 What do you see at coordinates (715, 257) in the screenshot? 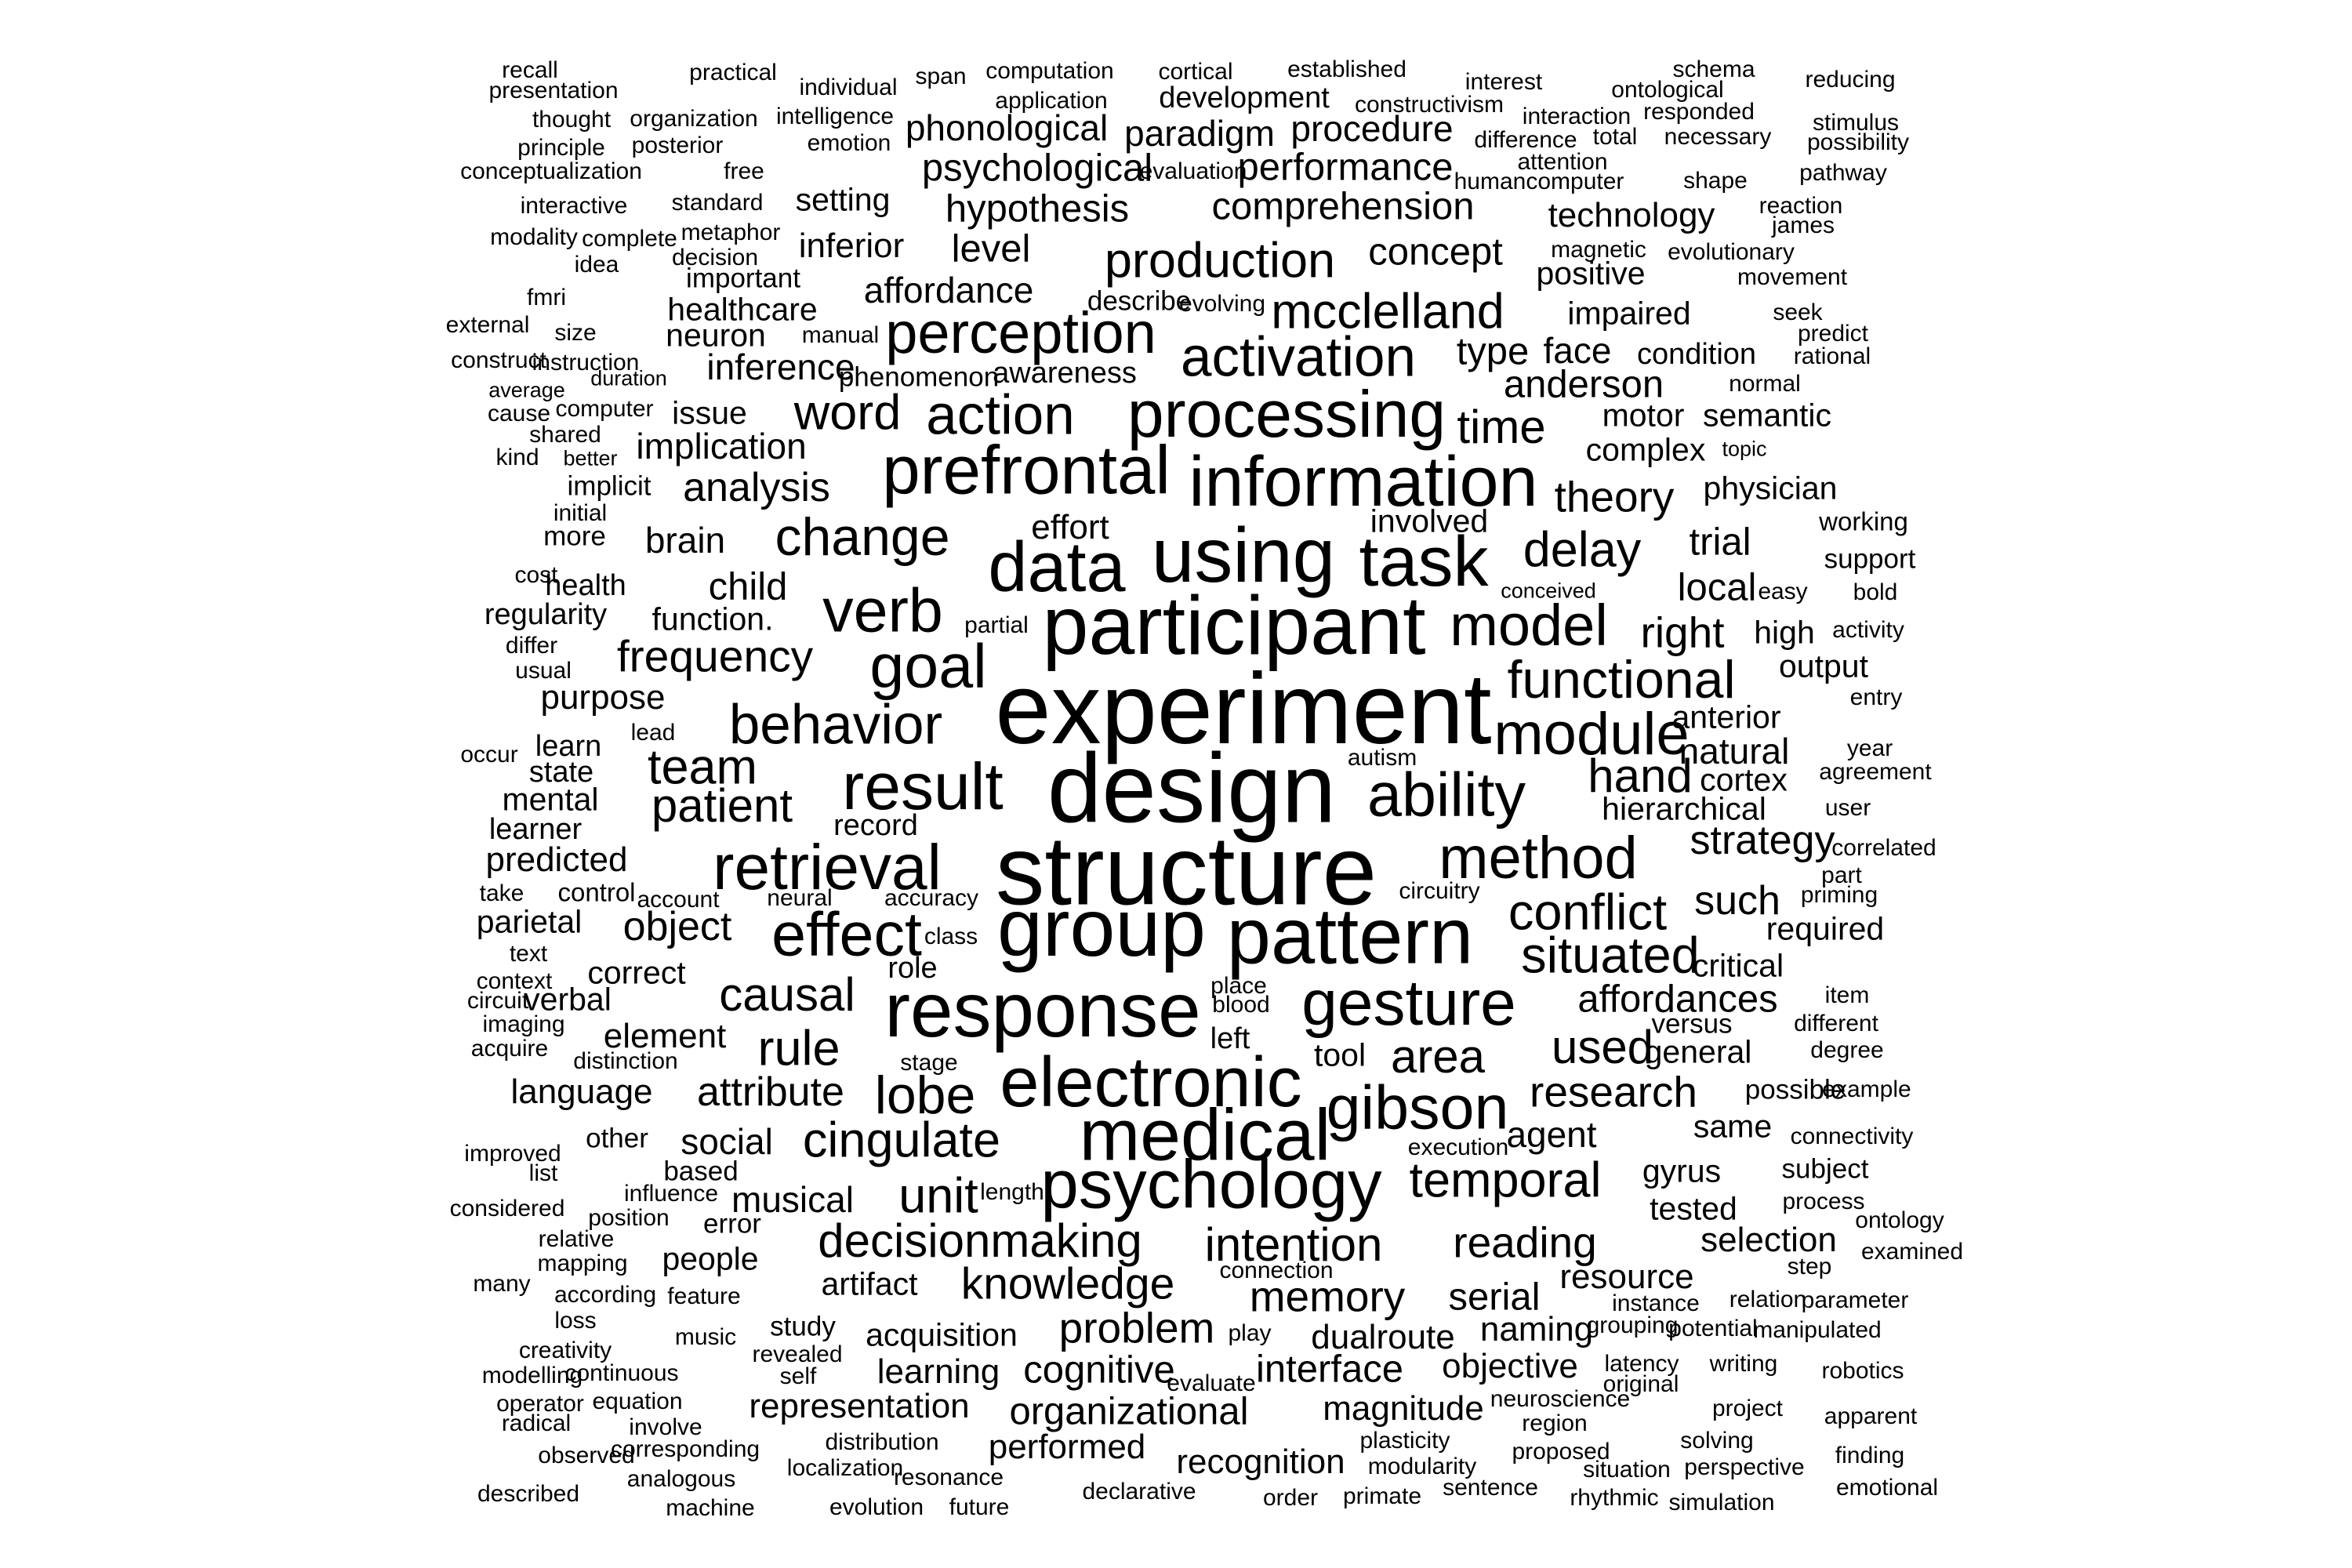
I see `word: decision` at bounding box center [715, 257].